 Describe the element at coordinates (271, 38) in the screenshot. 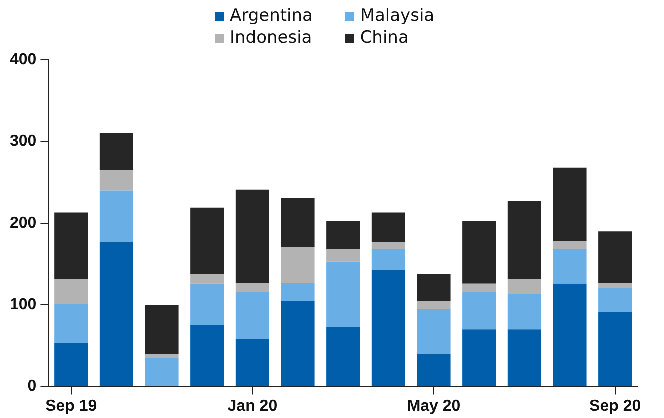

I see `legend-label: Indonesia` at that location.